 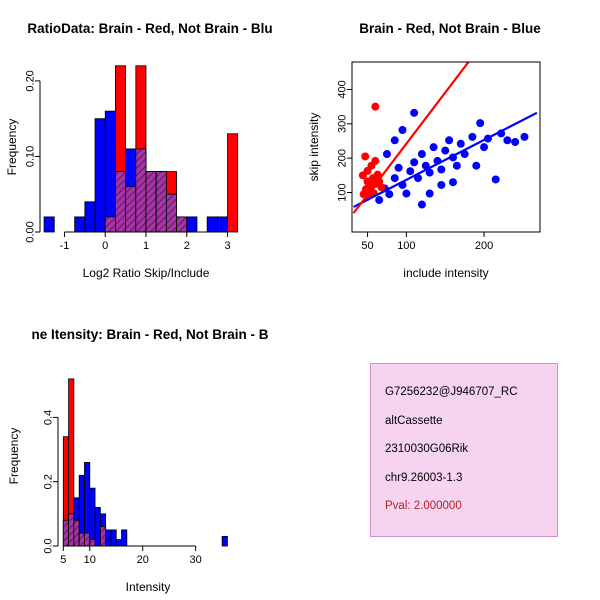 What do you see at coordinates (31, 156) in the screenshot?
I see `y-tick-label: 0.10` at bounding box center [31, 156].